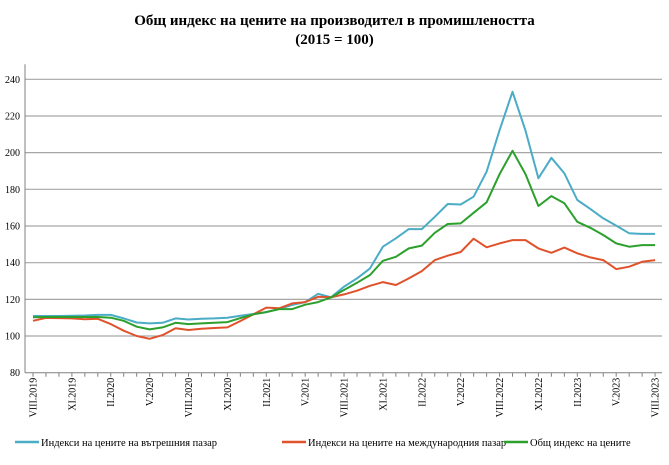  I want to click on x-tick-label: VIII.2020, so click(189, 398).